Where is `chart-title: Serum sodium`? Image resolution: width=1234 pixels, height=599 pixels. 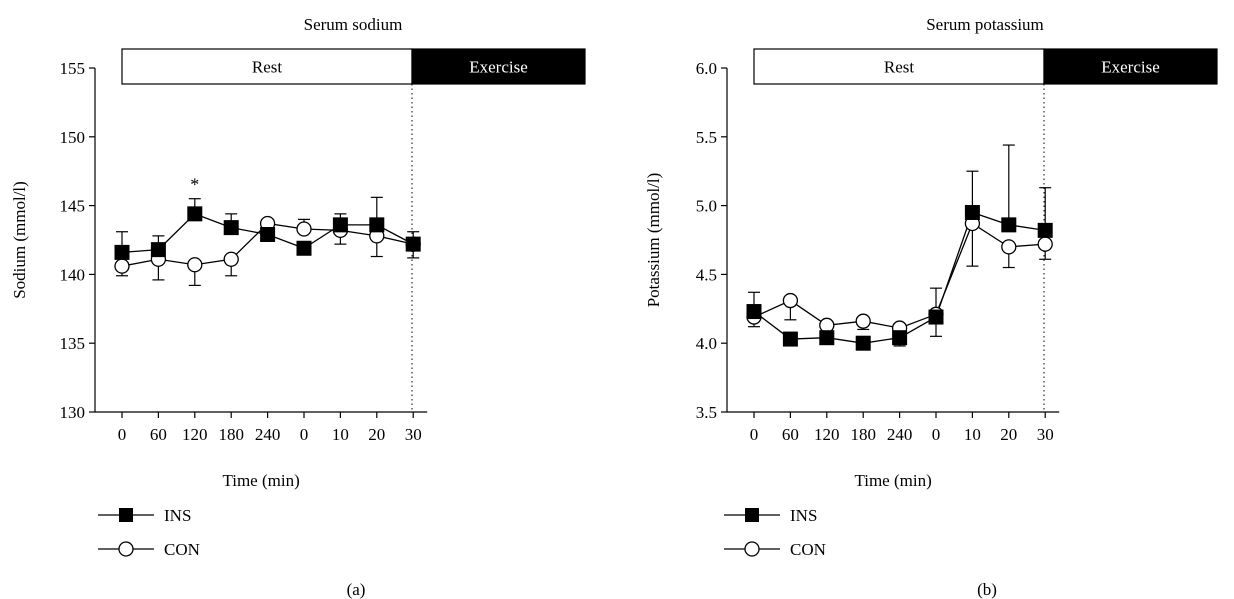 chart-title: Serum sodium is located at coordinates (353, 24).